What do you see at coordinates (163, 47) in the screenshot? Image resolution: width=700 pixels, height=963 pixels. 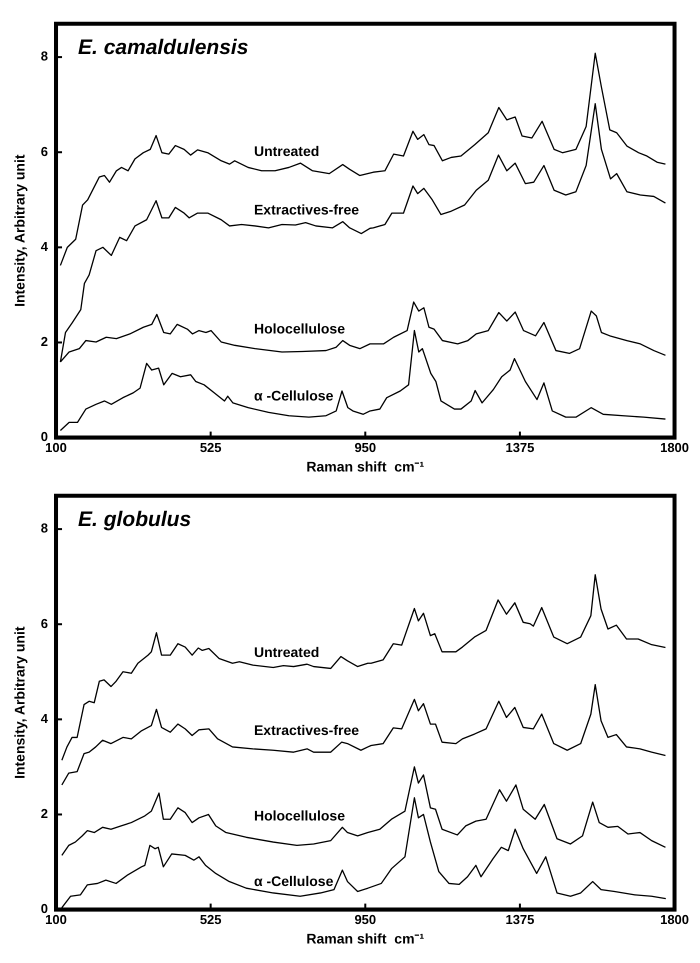 I see `text: E. camaldulensis` at bounding box center [163, 47].